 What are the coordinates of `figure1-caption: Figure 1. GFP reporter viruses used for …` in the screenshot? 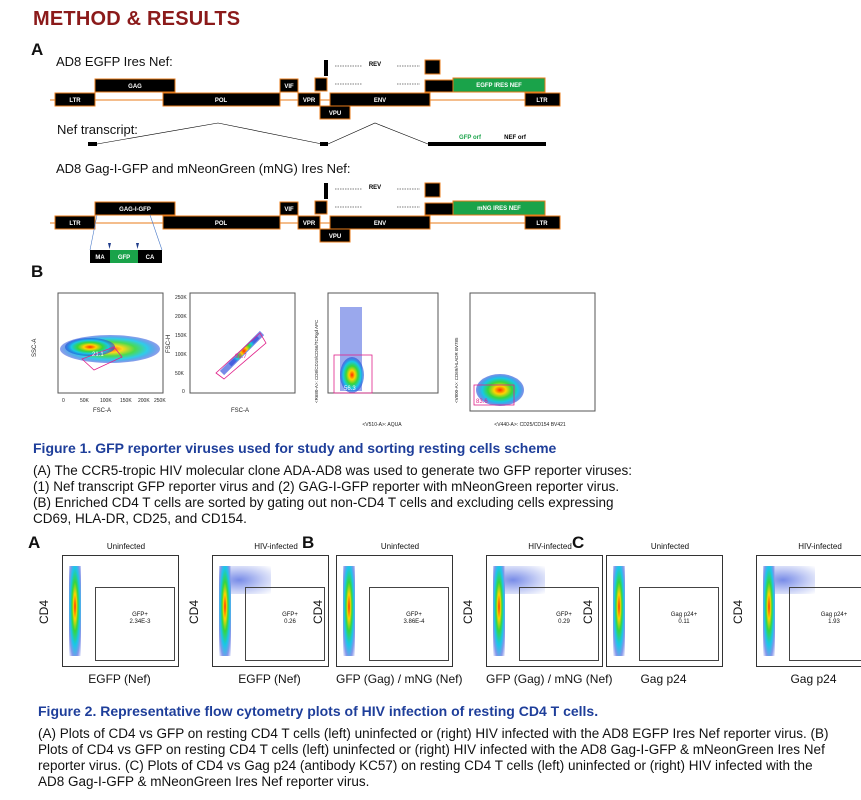 It's located at (295, 448).